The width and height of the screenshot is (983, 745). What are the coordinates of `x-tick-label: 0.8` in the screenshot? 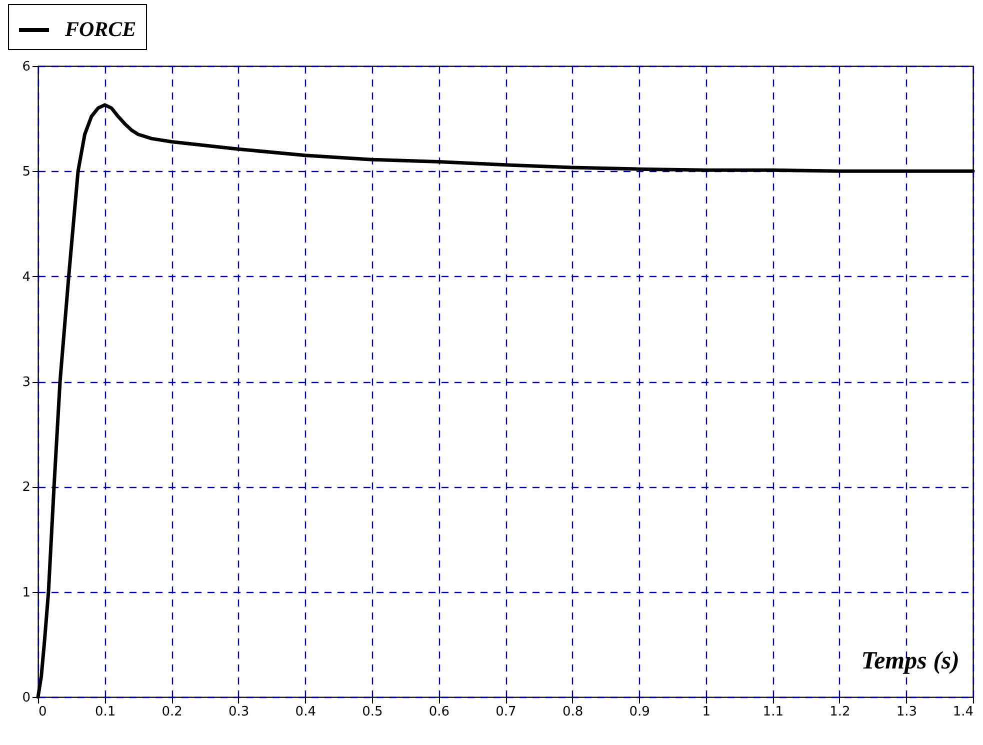 It's located at (573, 712).